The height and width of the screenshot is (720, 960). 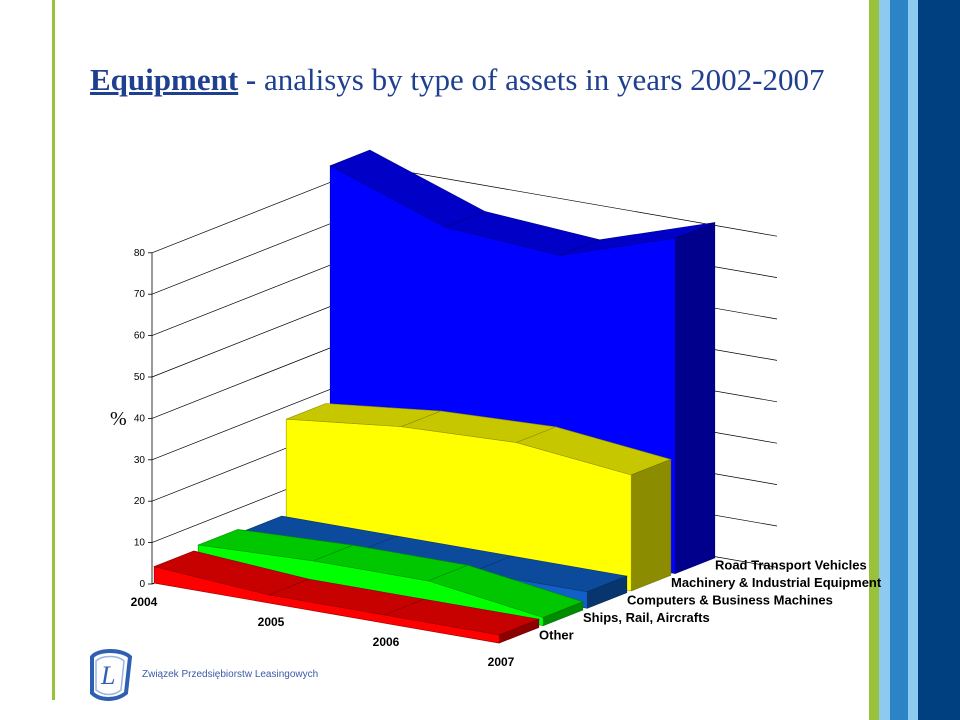 What do you see at coordinates (140, 418) in the screenshot?
I see `y-tick-label-4: 40` at bounding box center [140, 418].